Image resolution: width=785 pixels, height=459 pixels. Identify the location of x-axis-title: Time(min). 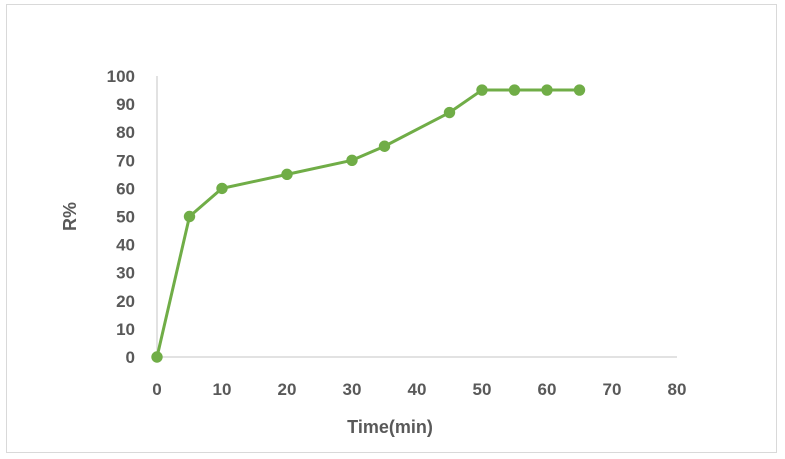
(390, 427).